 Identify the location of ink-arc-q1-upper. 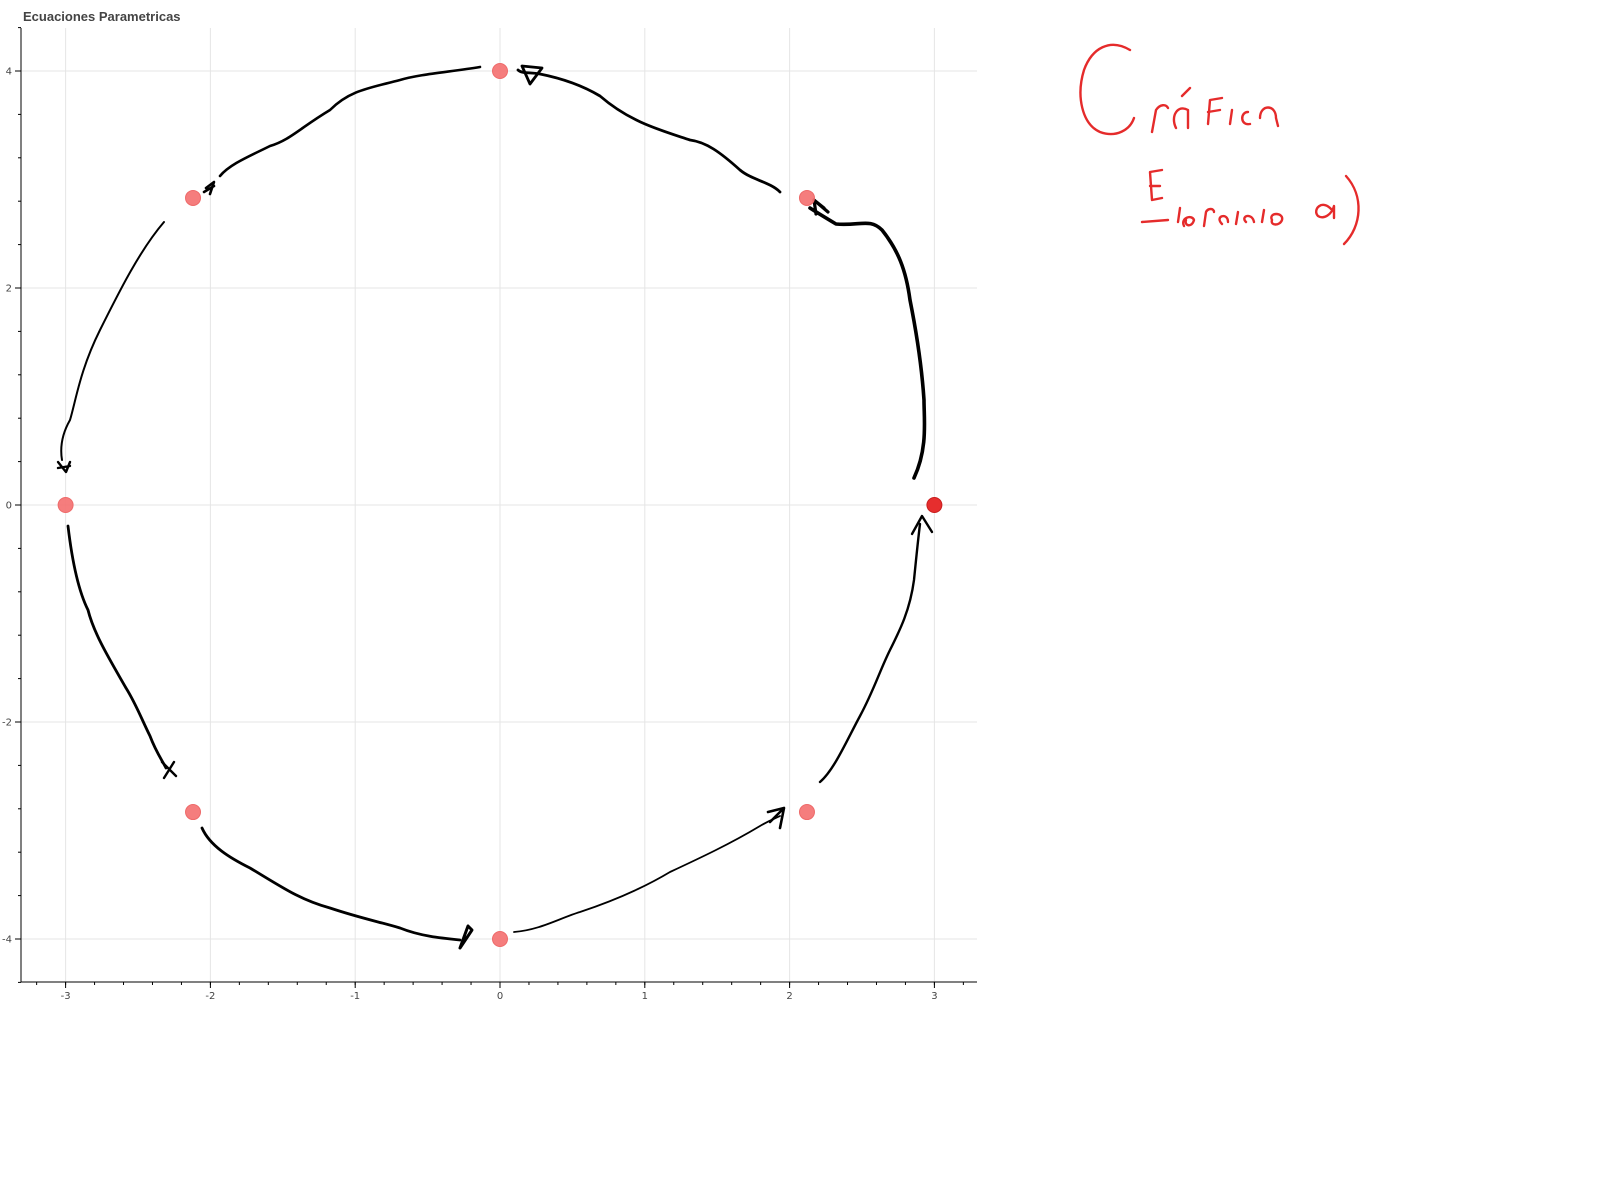
(649, 131).